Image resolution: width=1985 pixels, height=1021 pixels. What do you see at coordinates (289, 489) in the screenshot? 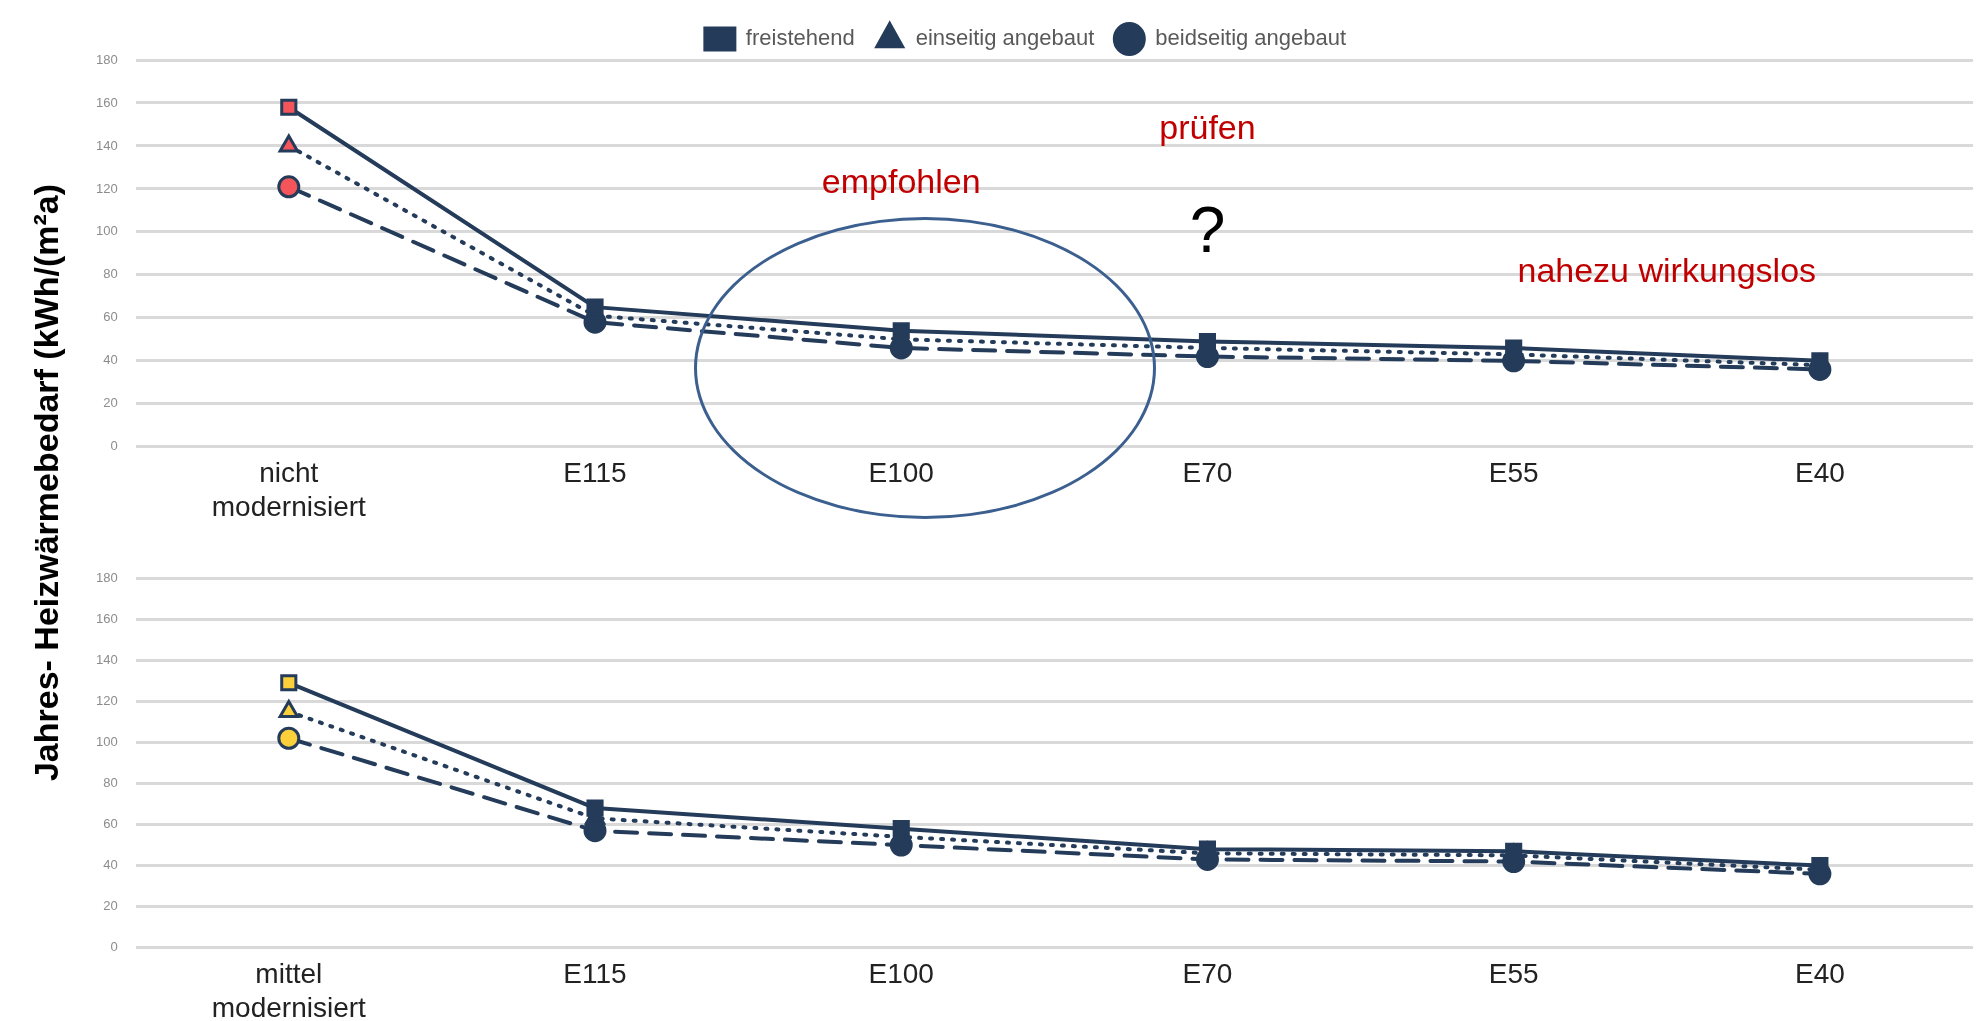
I see `x-tick-label: nicht modernisiert` at bounding box center [289, 489].